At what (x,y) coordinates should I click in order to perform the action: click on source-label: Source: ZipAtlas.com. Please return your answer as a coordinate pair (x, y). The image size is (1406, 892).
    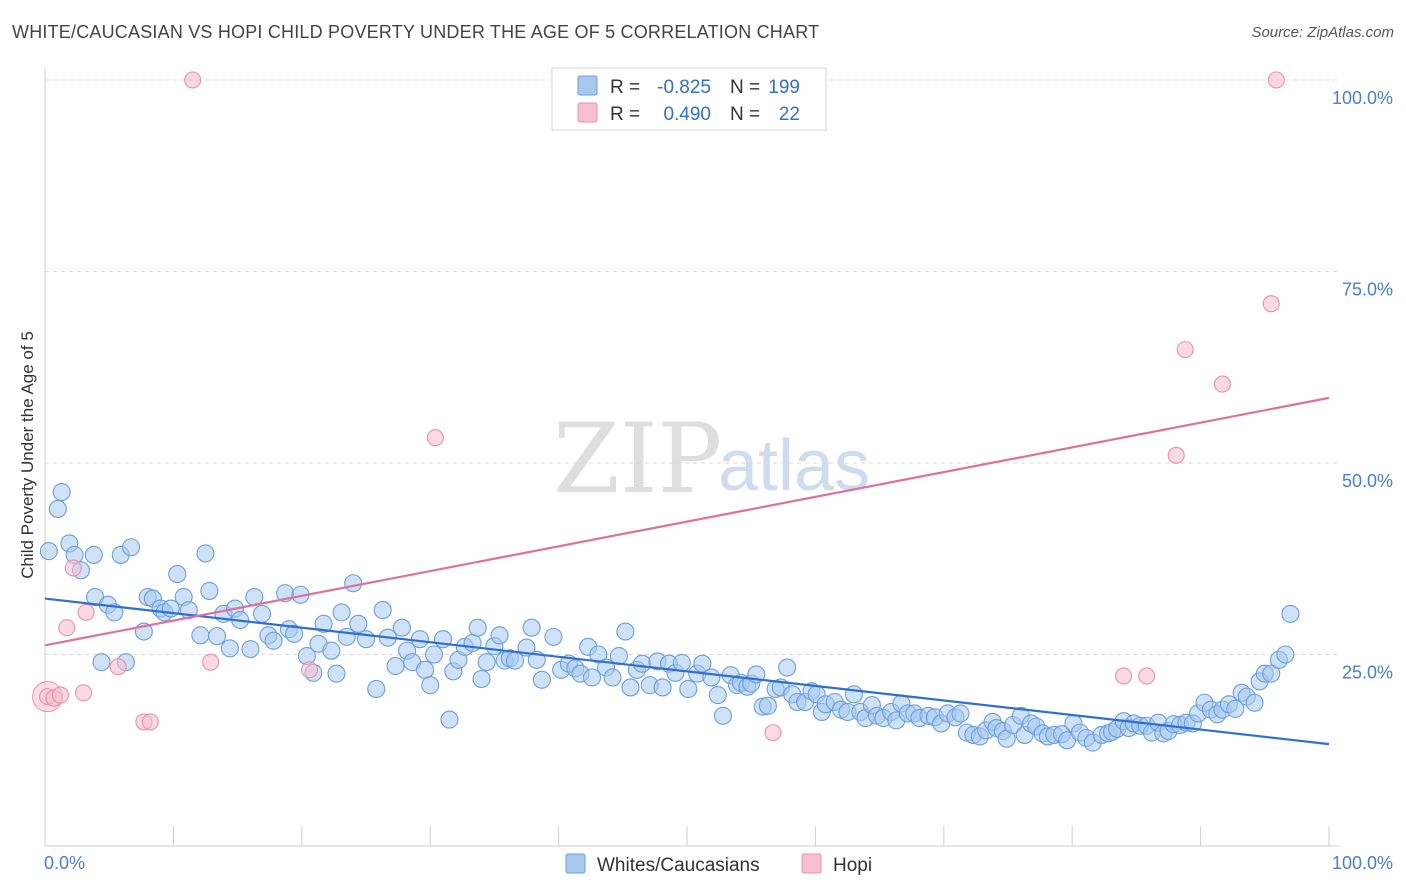
    Looking at the image, I should click on (1322, 32).